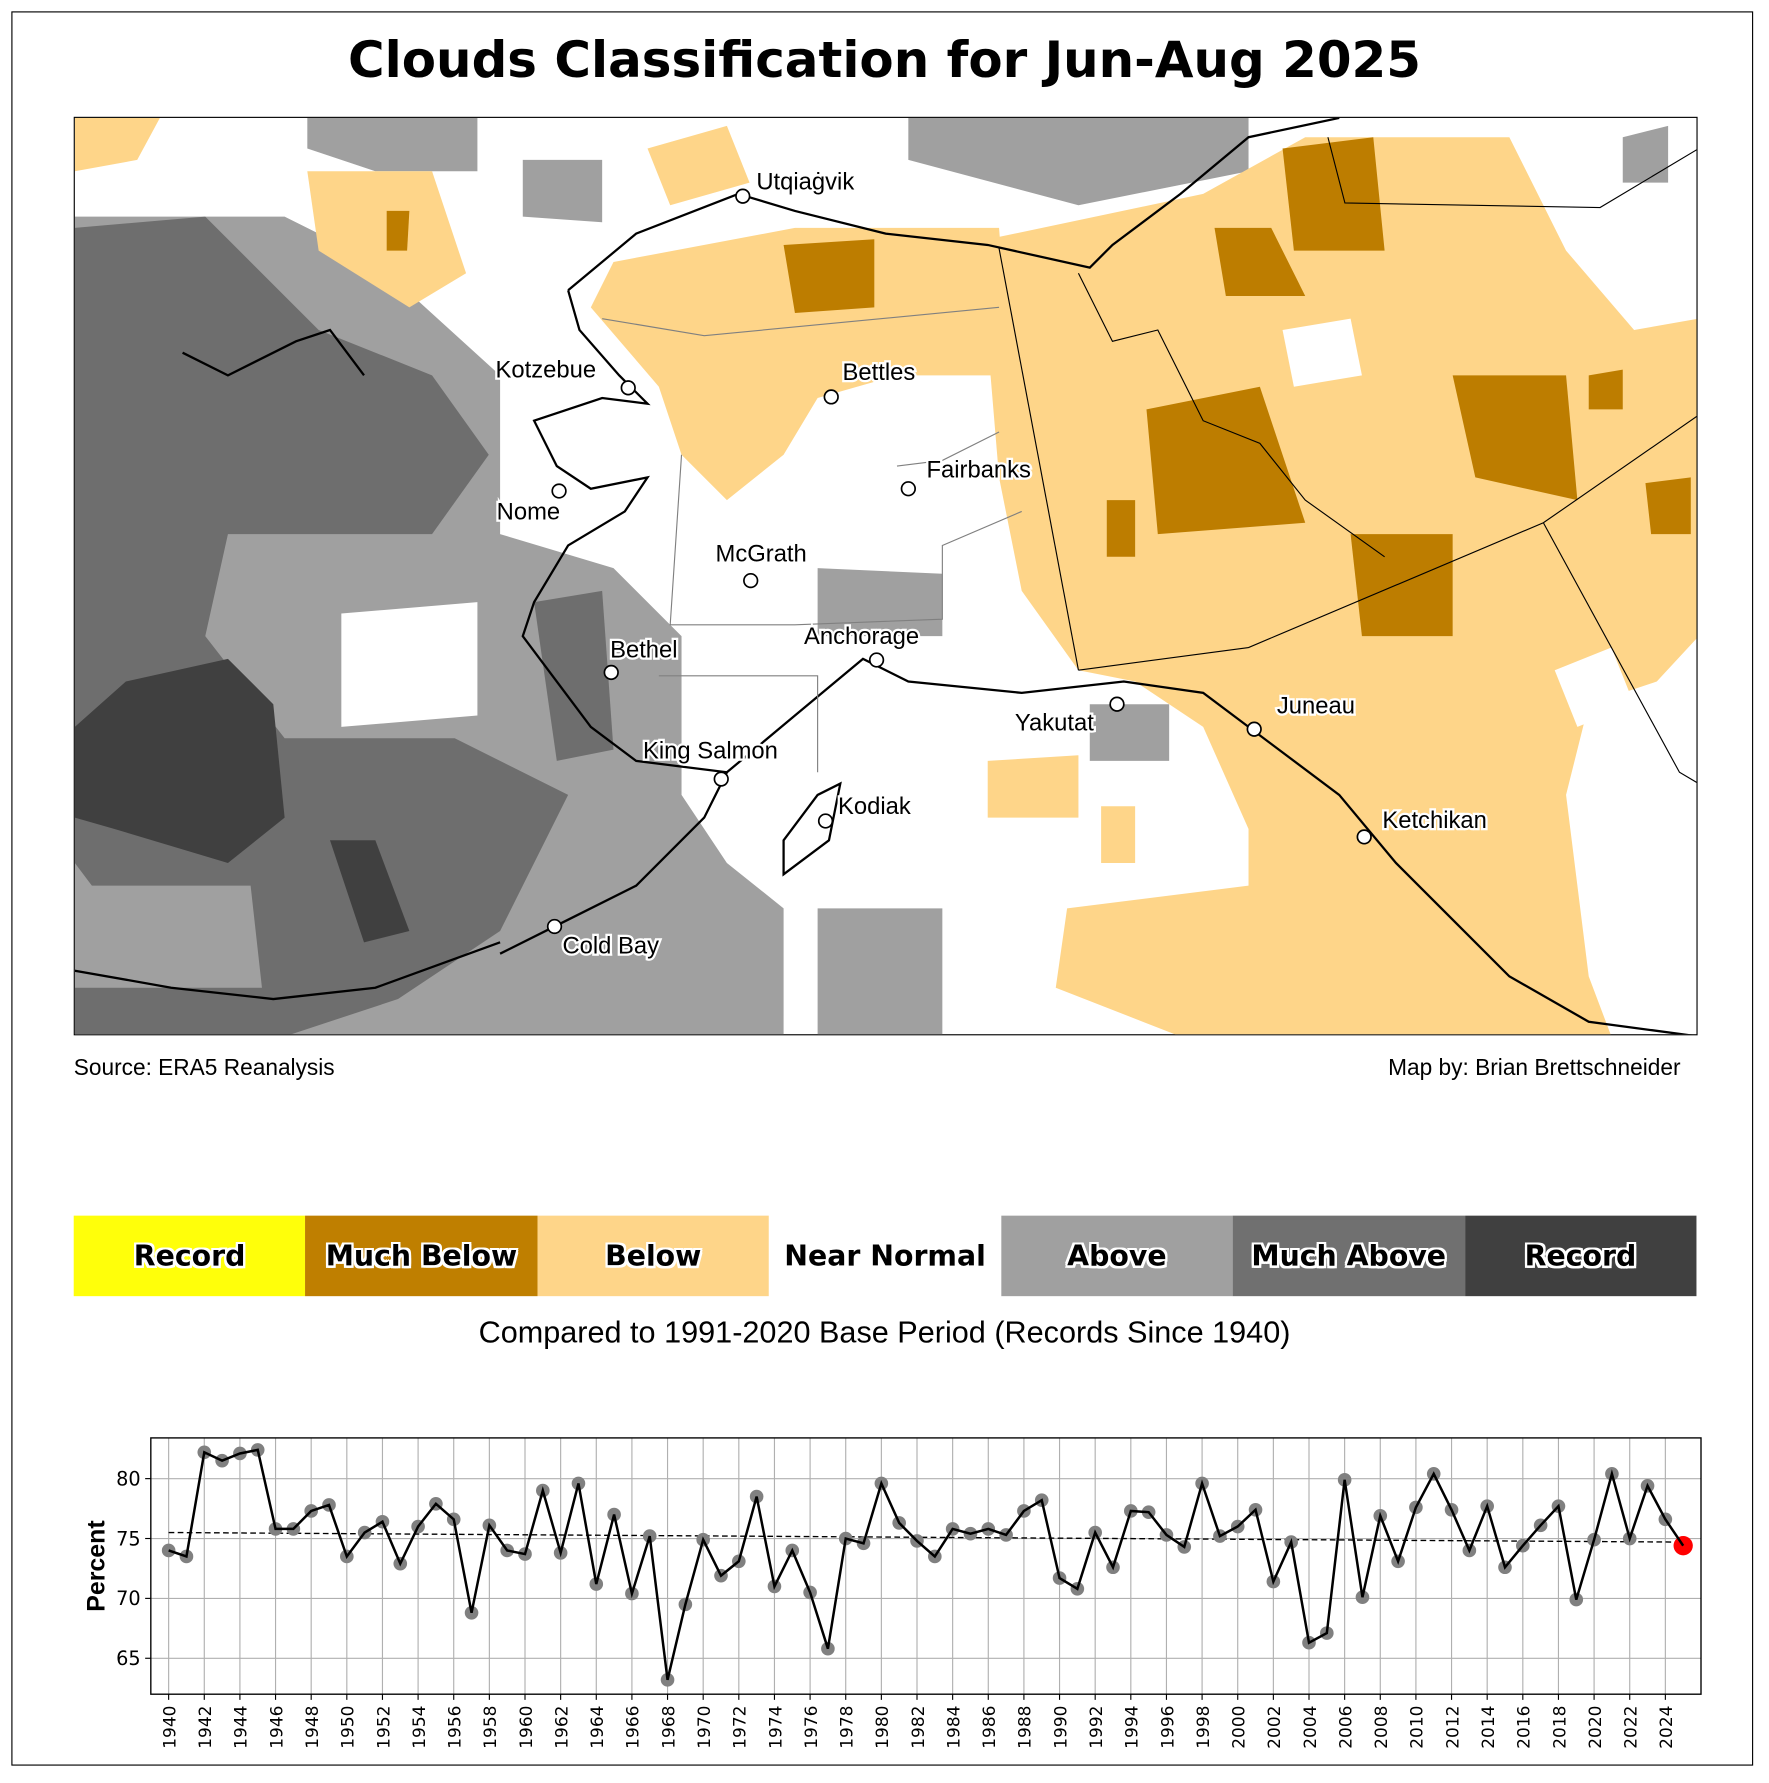 The width and height of the screenshot is (1769, 1783). Describe the element at coordinates (189, 1256) in the screenshot. I see `legend-record-below: Record` at that location.